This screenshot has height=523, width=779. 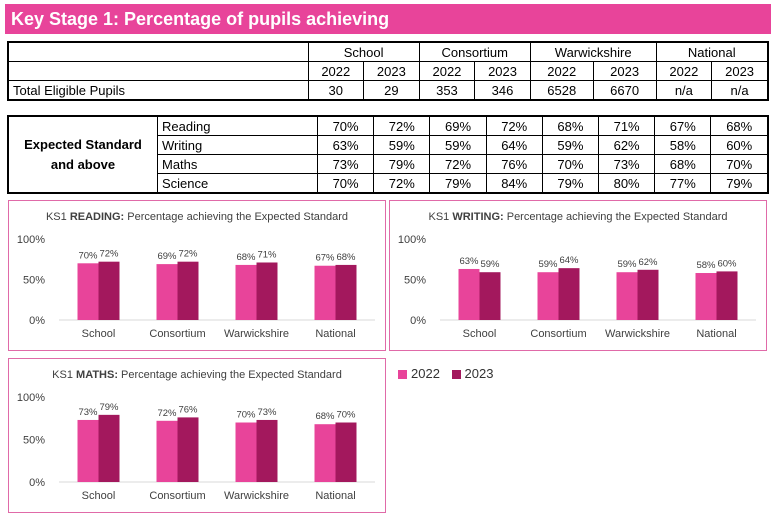 I want to click on legend-label: 2023, so click(x=479, y=373).